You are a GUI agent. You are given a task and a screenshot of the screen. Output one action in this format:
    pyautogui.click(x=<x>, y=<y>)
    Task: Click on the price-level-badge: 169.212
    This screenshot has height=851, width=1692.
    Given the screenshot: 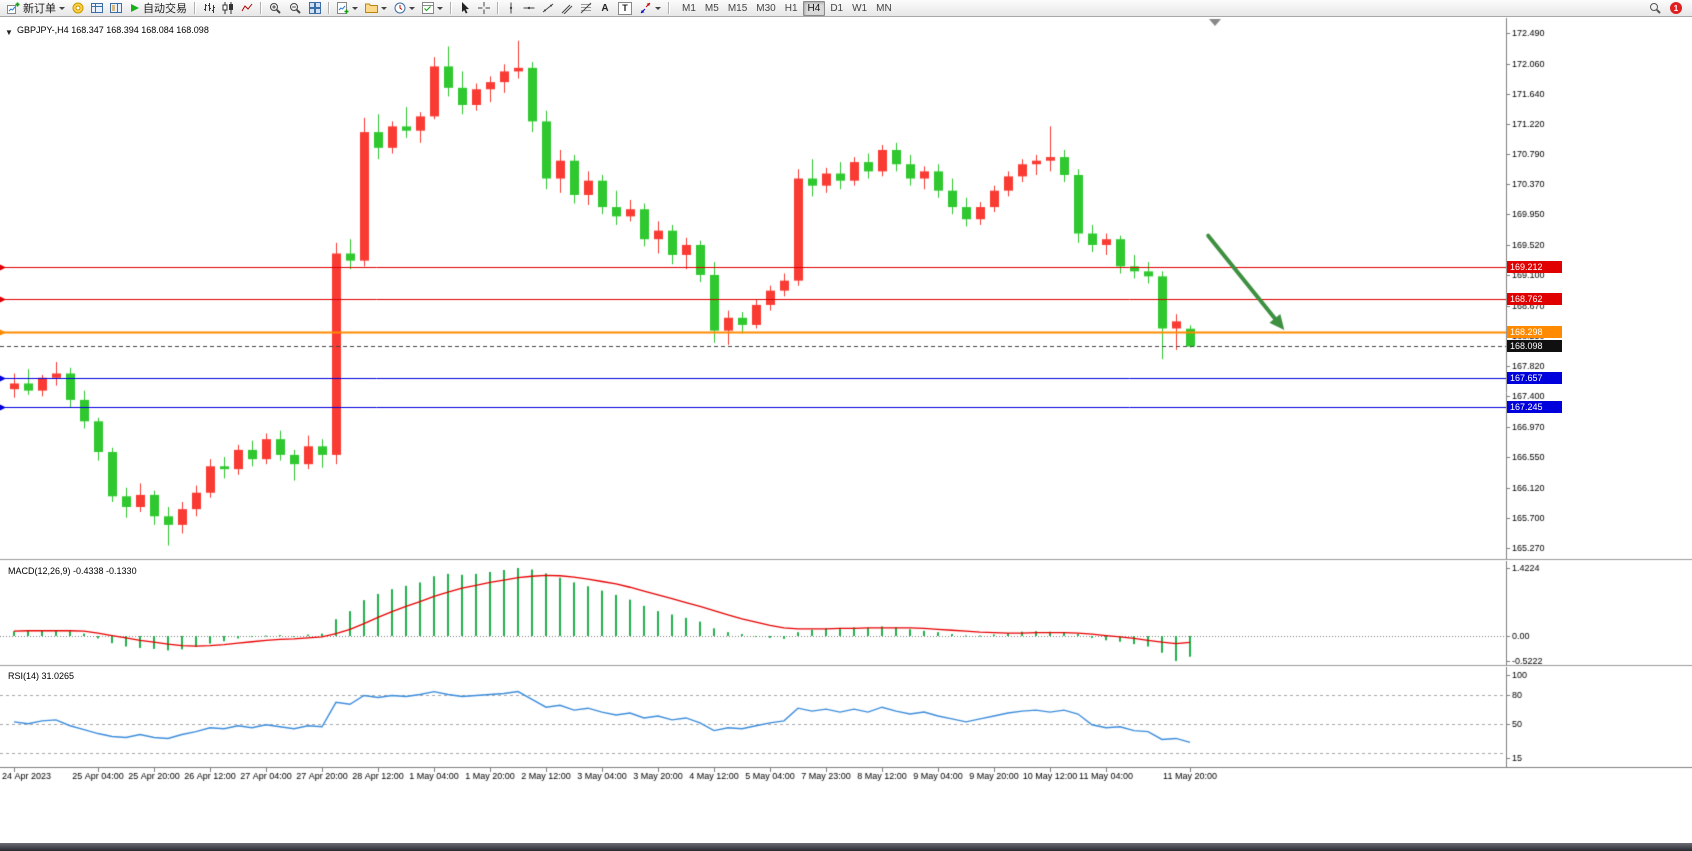 What is the action you would take?
    pyautogui.click(x=1534, y=267)
    